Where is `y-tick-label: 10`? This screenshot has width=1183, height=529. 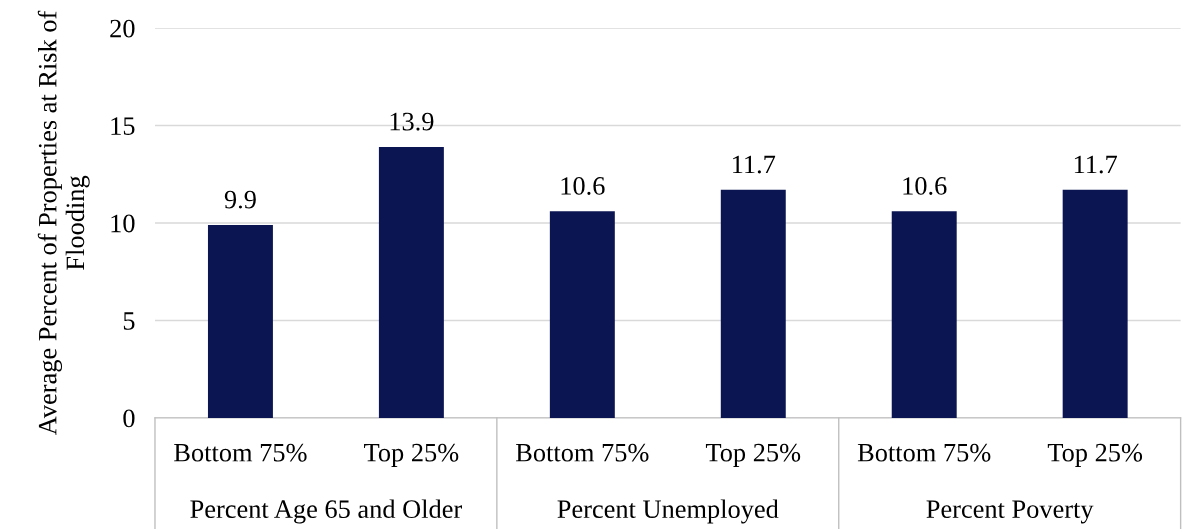 y-tick-label: 10 is located at coordinates (123, 223).